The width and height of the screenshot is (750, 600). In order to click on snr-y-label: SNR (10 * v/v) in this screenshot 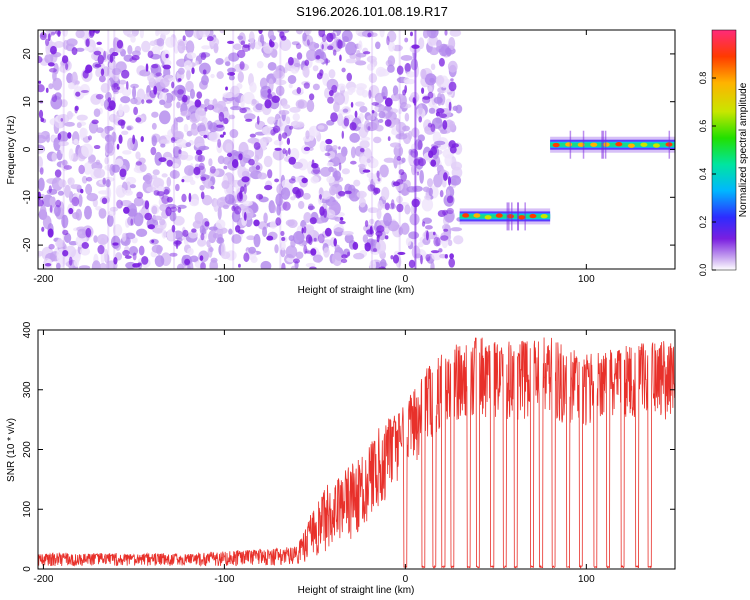, I will do `click(11, 450)`.